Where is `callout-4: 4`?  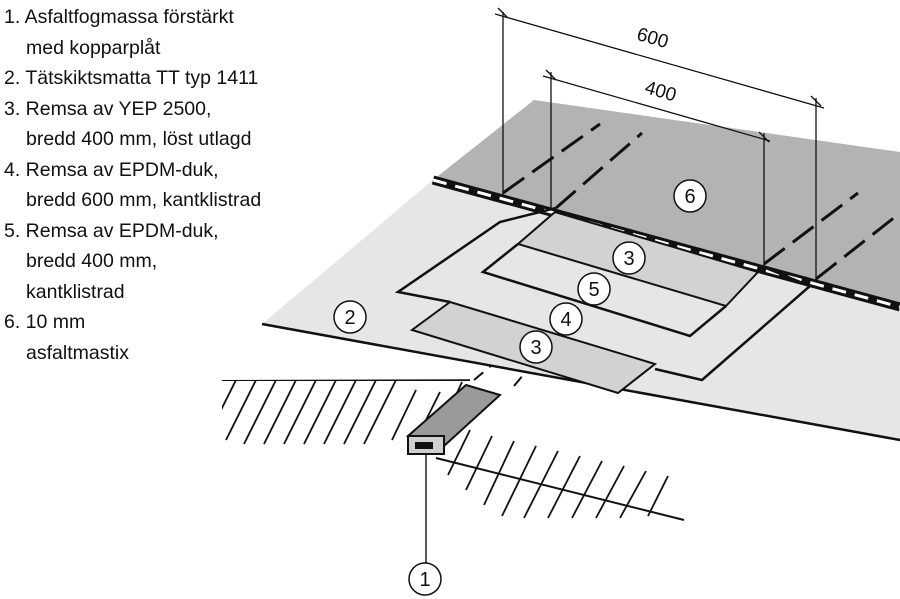
callout-4: 4 is located at coordinates (566, 319).